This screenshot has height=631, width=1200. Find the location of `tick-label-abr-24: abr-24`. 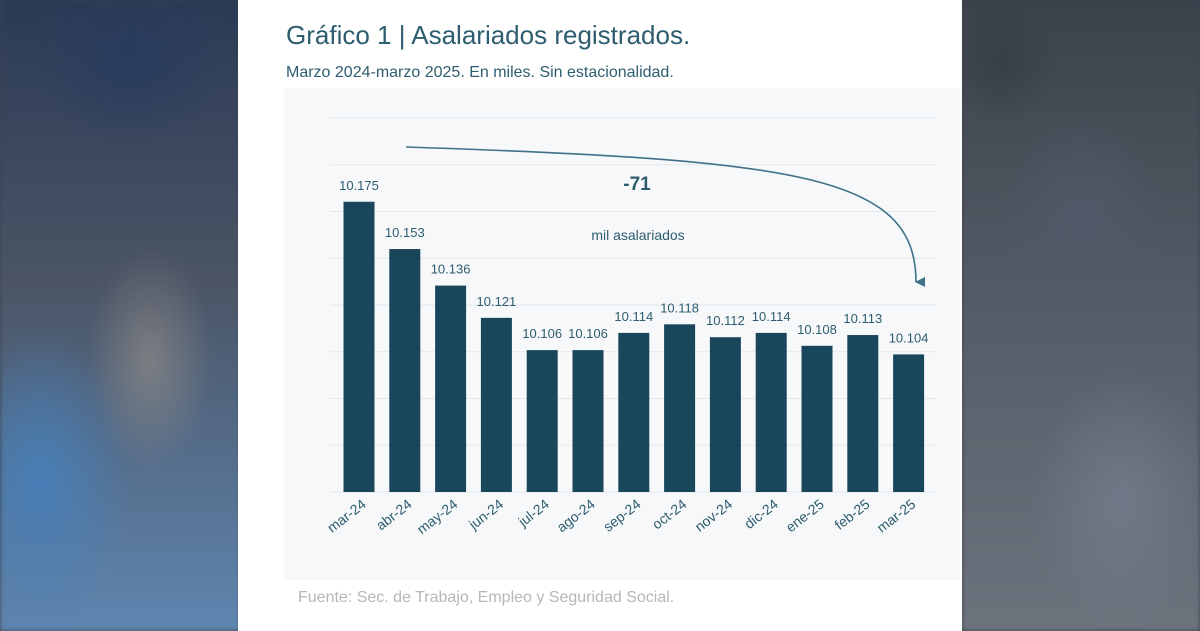

tick-label-abr-24: abr-24 is located at coordinates (394, 515).